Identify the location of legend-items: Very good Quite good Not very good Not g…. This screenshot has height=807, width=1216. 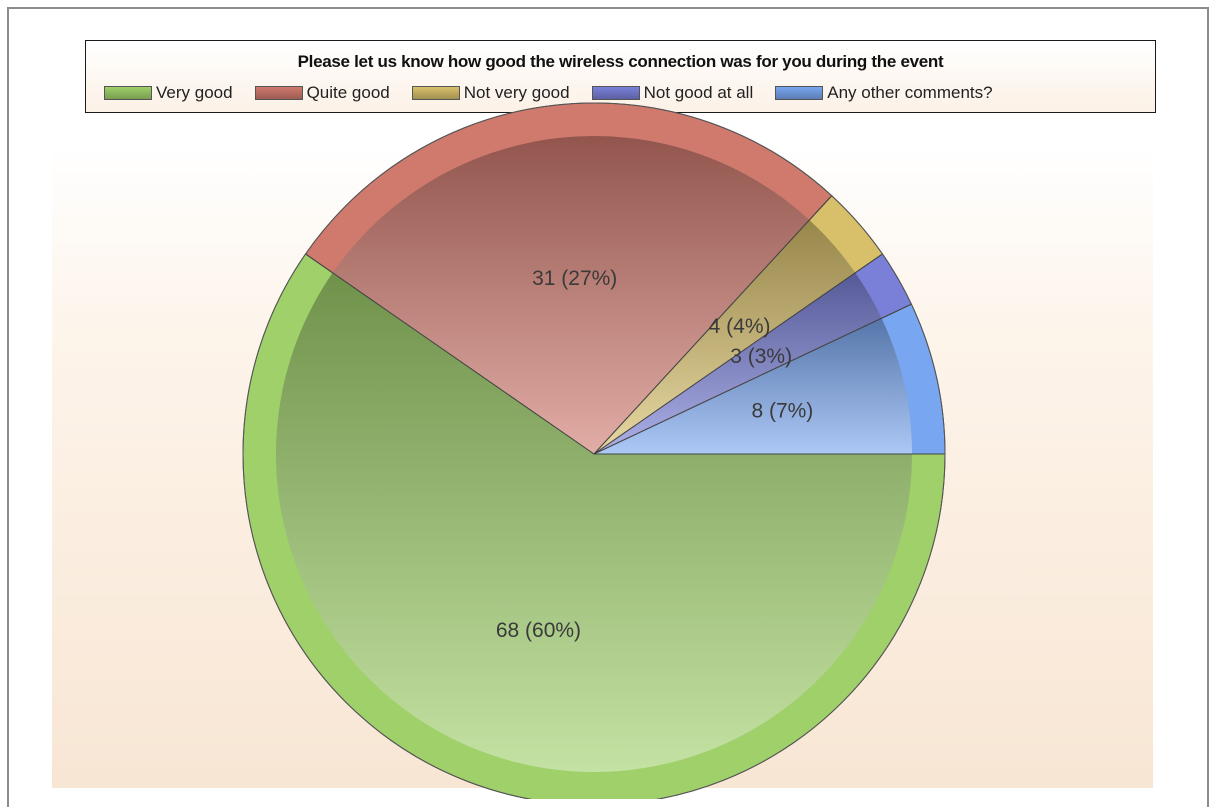
(548, 93).